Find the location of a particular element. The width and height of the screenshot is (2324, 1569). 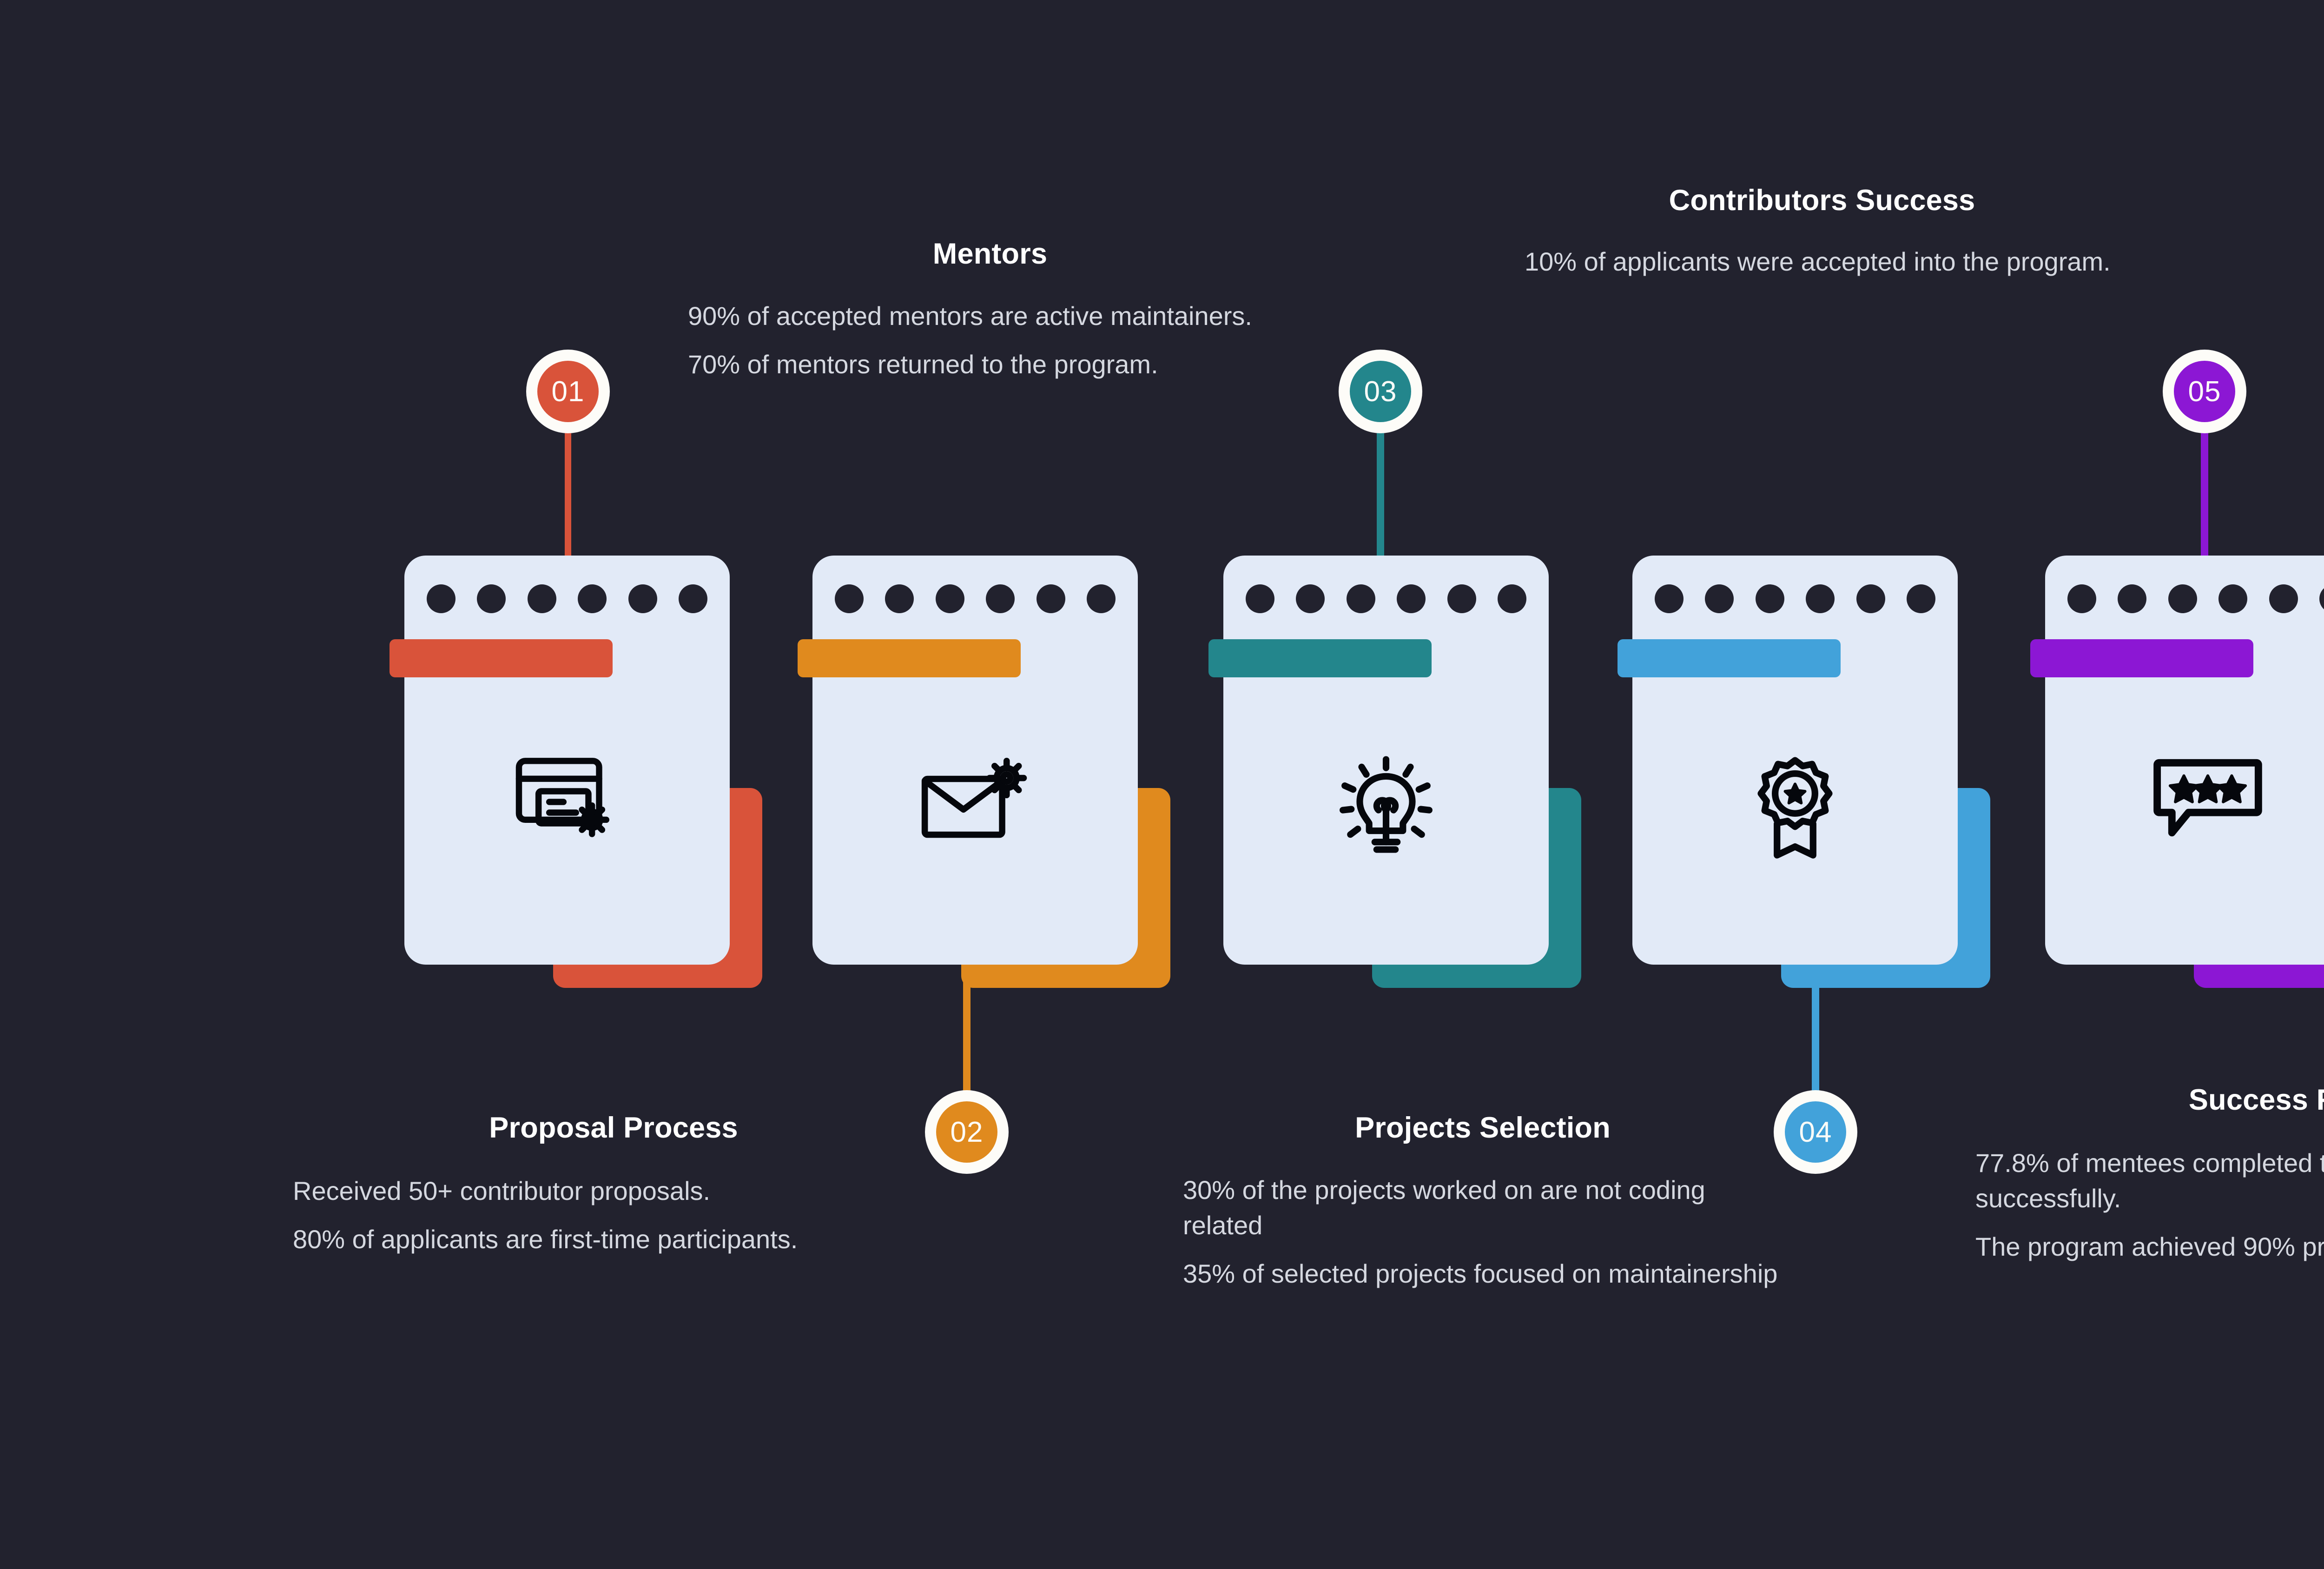

step-number-04: 04 is located at coordinates (1815, 1132).